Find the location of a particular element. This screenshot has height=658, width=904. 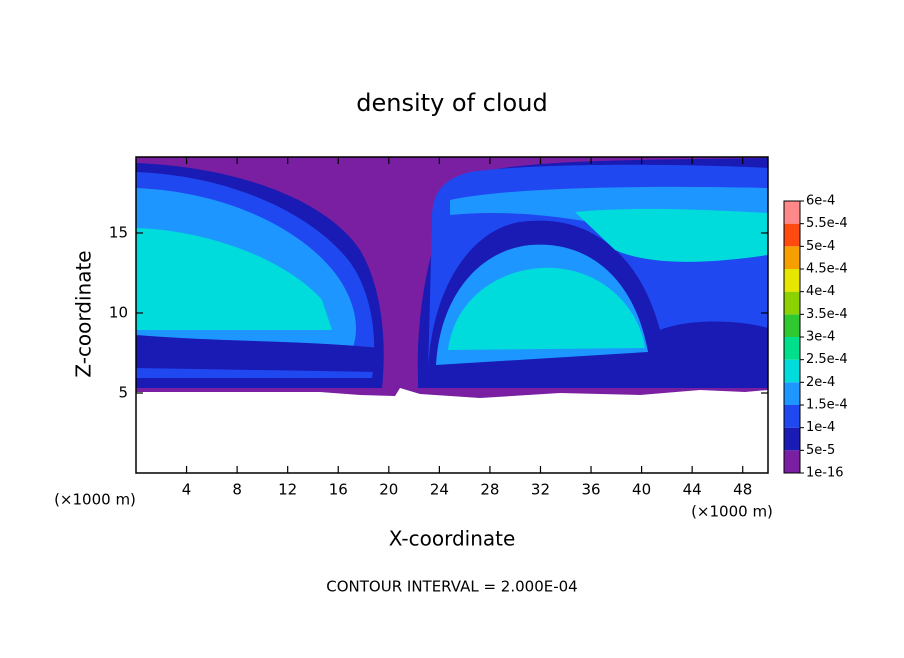

x-tick-label: 28 is located at coordinates (489, 490).